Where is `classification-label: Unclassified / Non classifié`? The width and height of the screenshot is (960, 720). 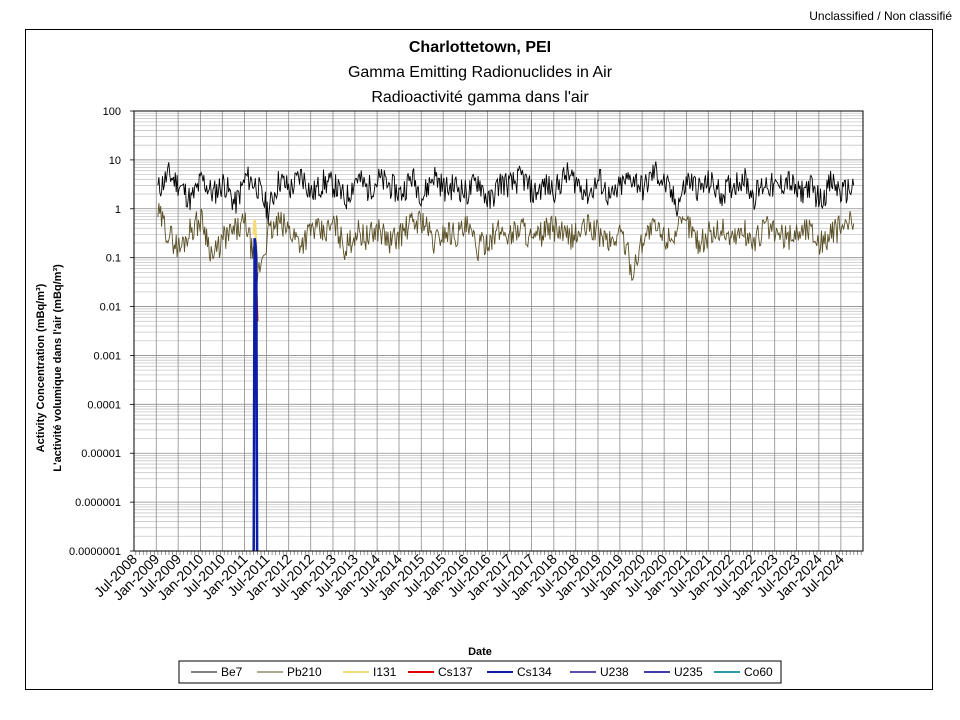
classification-label: Unclassified / Non classifié is located at coordinates (880, 16).